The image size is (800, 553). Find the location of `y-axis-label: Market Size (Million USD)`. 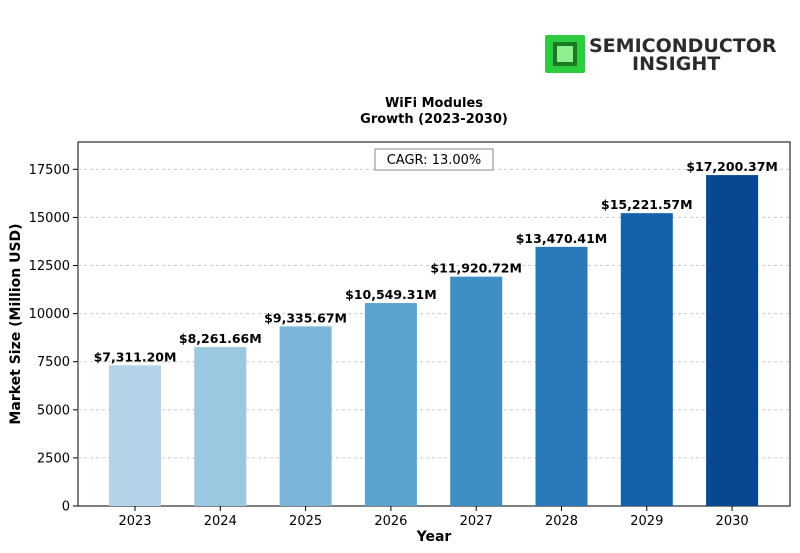

y-axis-label: Market Size (Million USD) is located at coordinates (16, 323).